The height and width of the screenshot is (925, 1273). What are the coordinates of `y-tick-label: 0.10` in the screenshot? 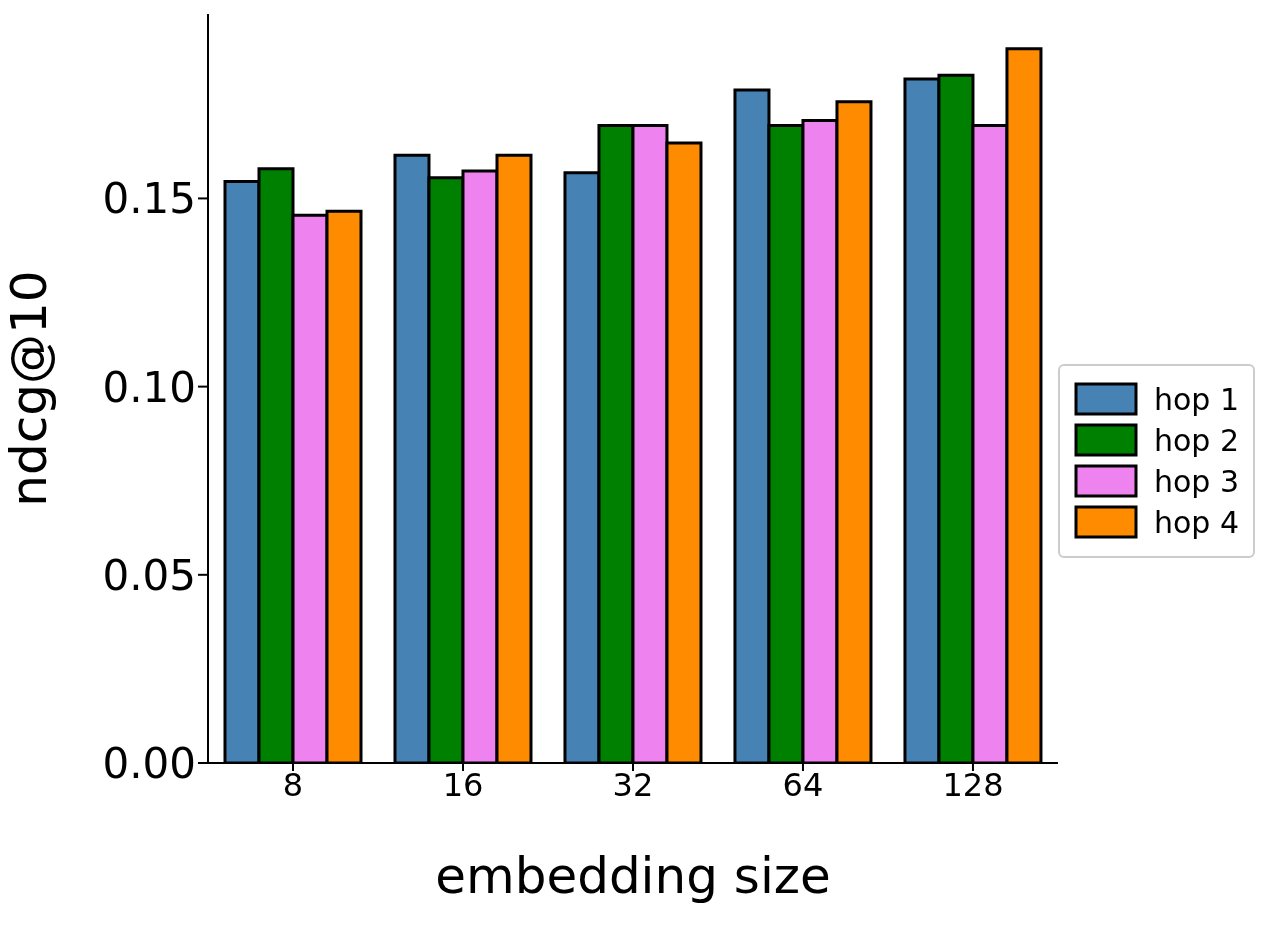 It's located at (149, 387).